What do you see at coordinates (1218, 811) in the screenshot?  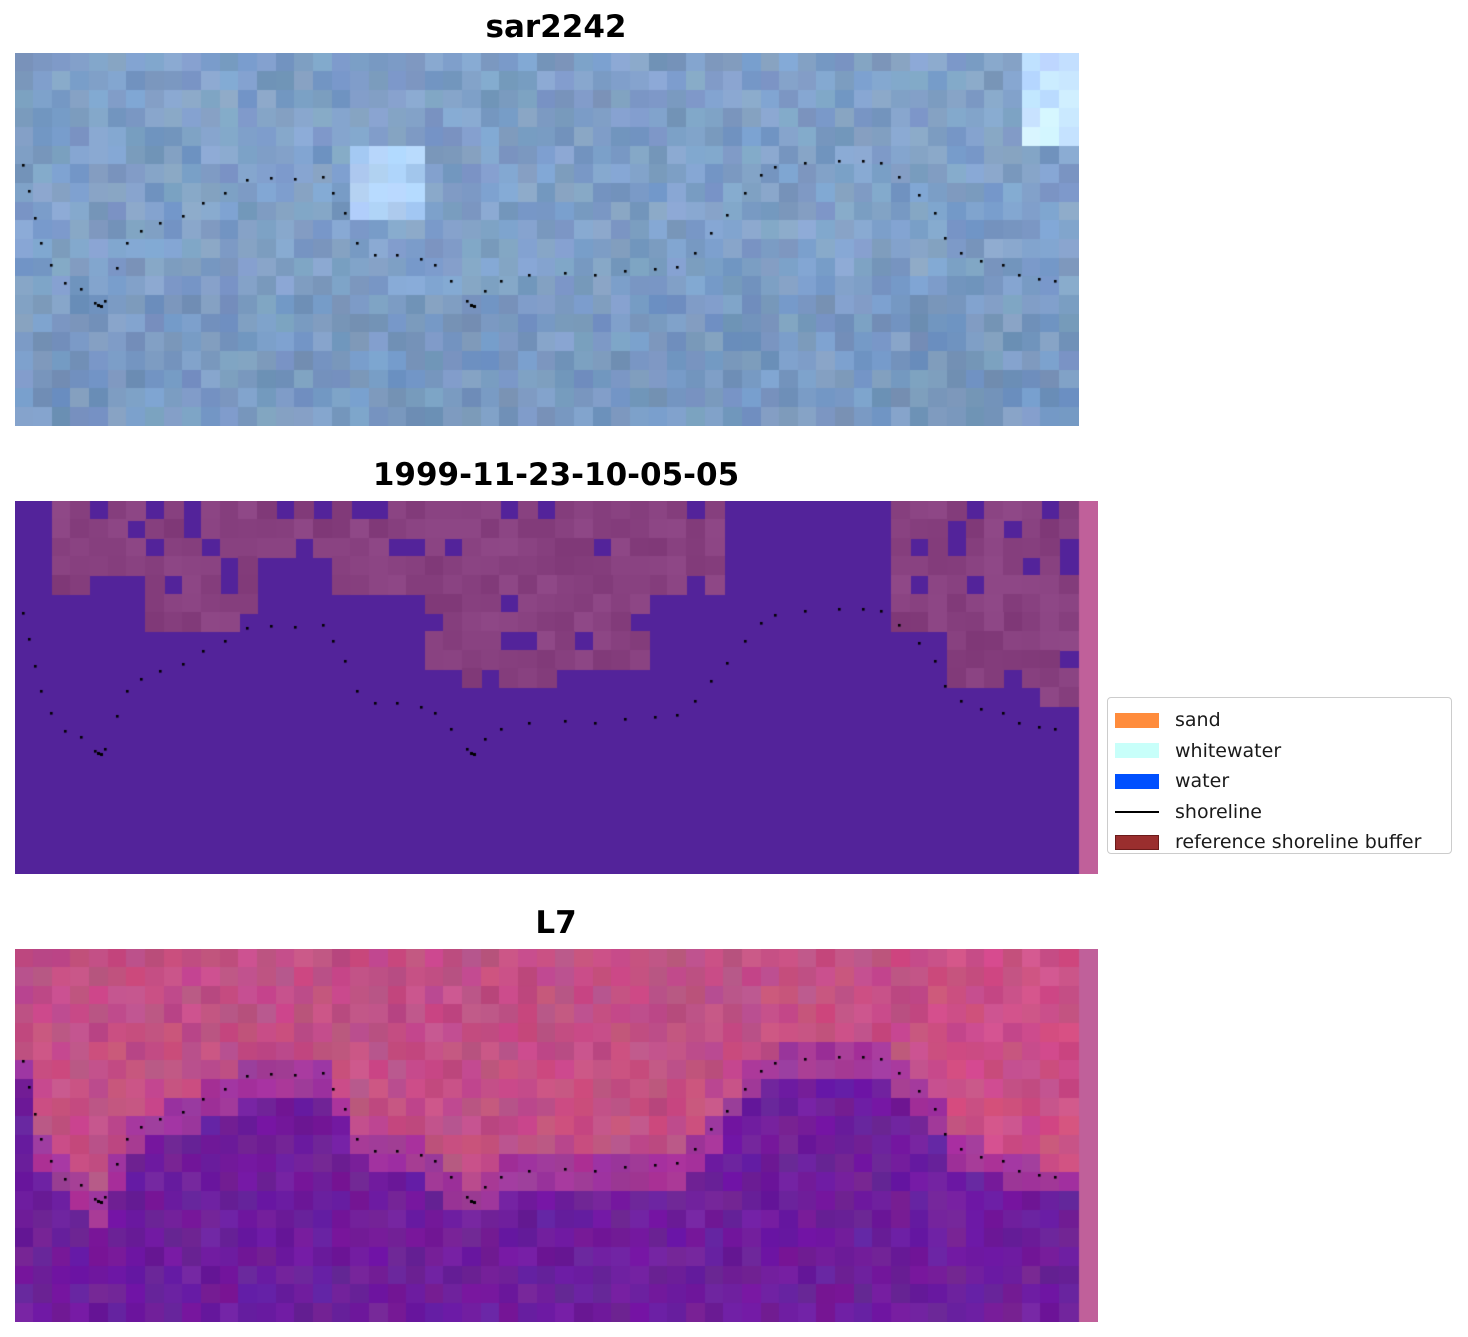 I see `legend-label-shoreline: shoreline` at bounding box center [1218, 811].